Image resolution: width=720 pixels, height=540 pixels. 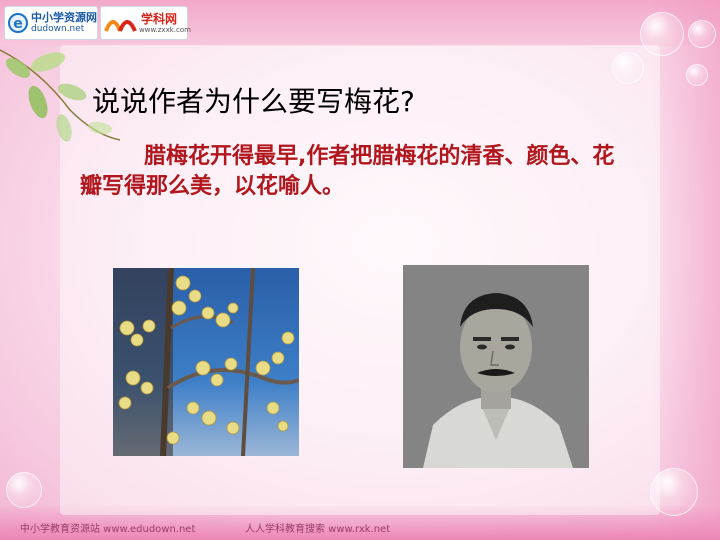 What do you see at coordinates (360, 523) in the screenshot?
I see `bottom-band` at bounding box center [360, 523].